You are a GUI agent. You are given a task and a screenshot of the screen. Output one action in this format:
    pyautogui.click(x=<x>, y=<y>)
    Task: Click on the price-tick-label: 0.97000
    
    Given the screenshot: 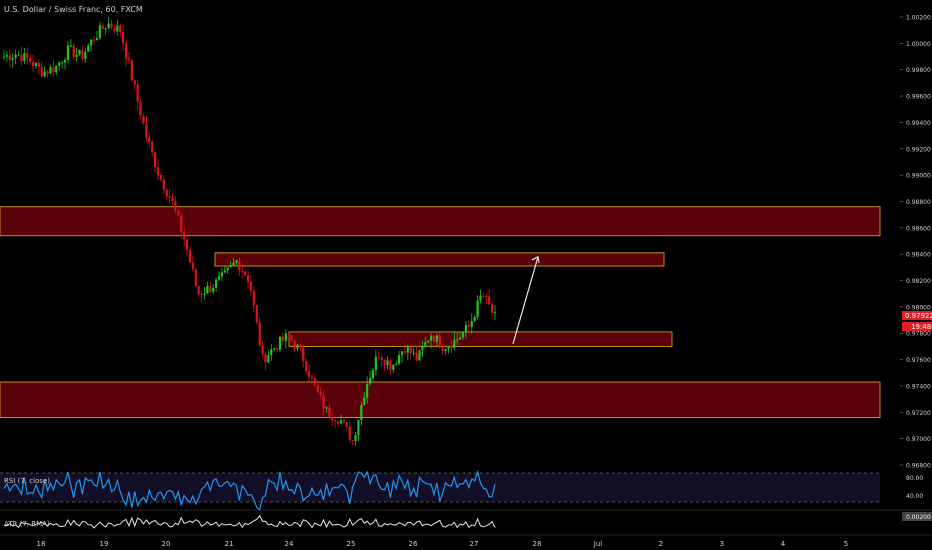 What is the action you would take?
    pyautogui.click(x=918, y=439)
    